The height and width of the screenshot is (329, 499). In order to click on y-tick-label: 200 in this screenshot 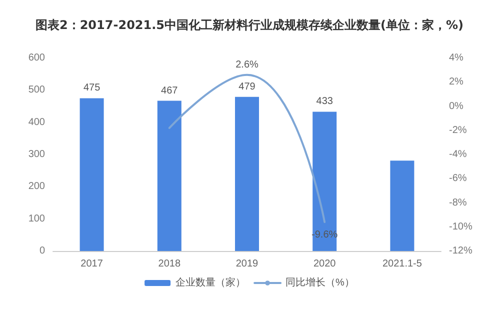, I will do `click(37, 186)`.